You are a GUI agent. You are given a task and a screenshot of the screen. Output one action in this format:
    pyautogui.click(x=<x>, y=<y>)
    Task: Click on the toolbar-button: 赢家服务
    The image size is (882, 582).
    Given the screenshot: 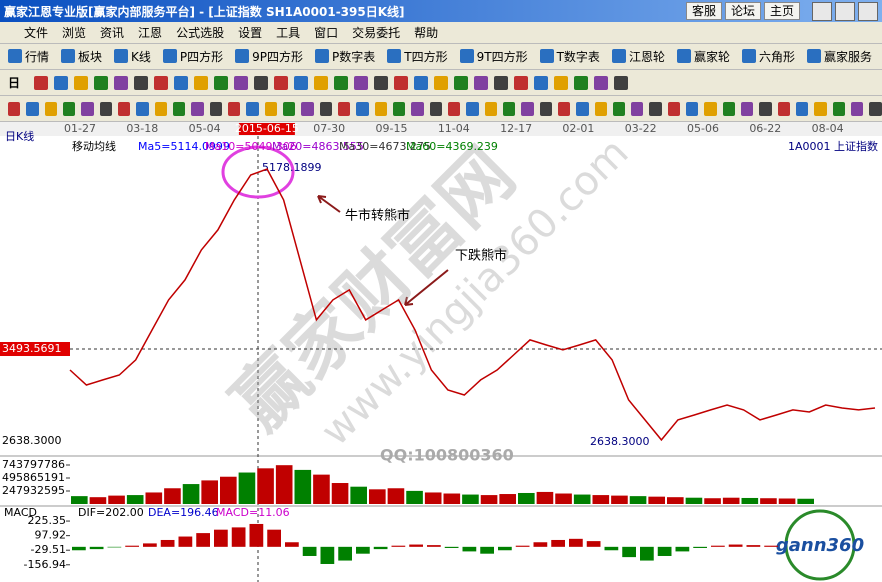 What is the action you would take?
    pyautogui.click(x=839, y=56)
    